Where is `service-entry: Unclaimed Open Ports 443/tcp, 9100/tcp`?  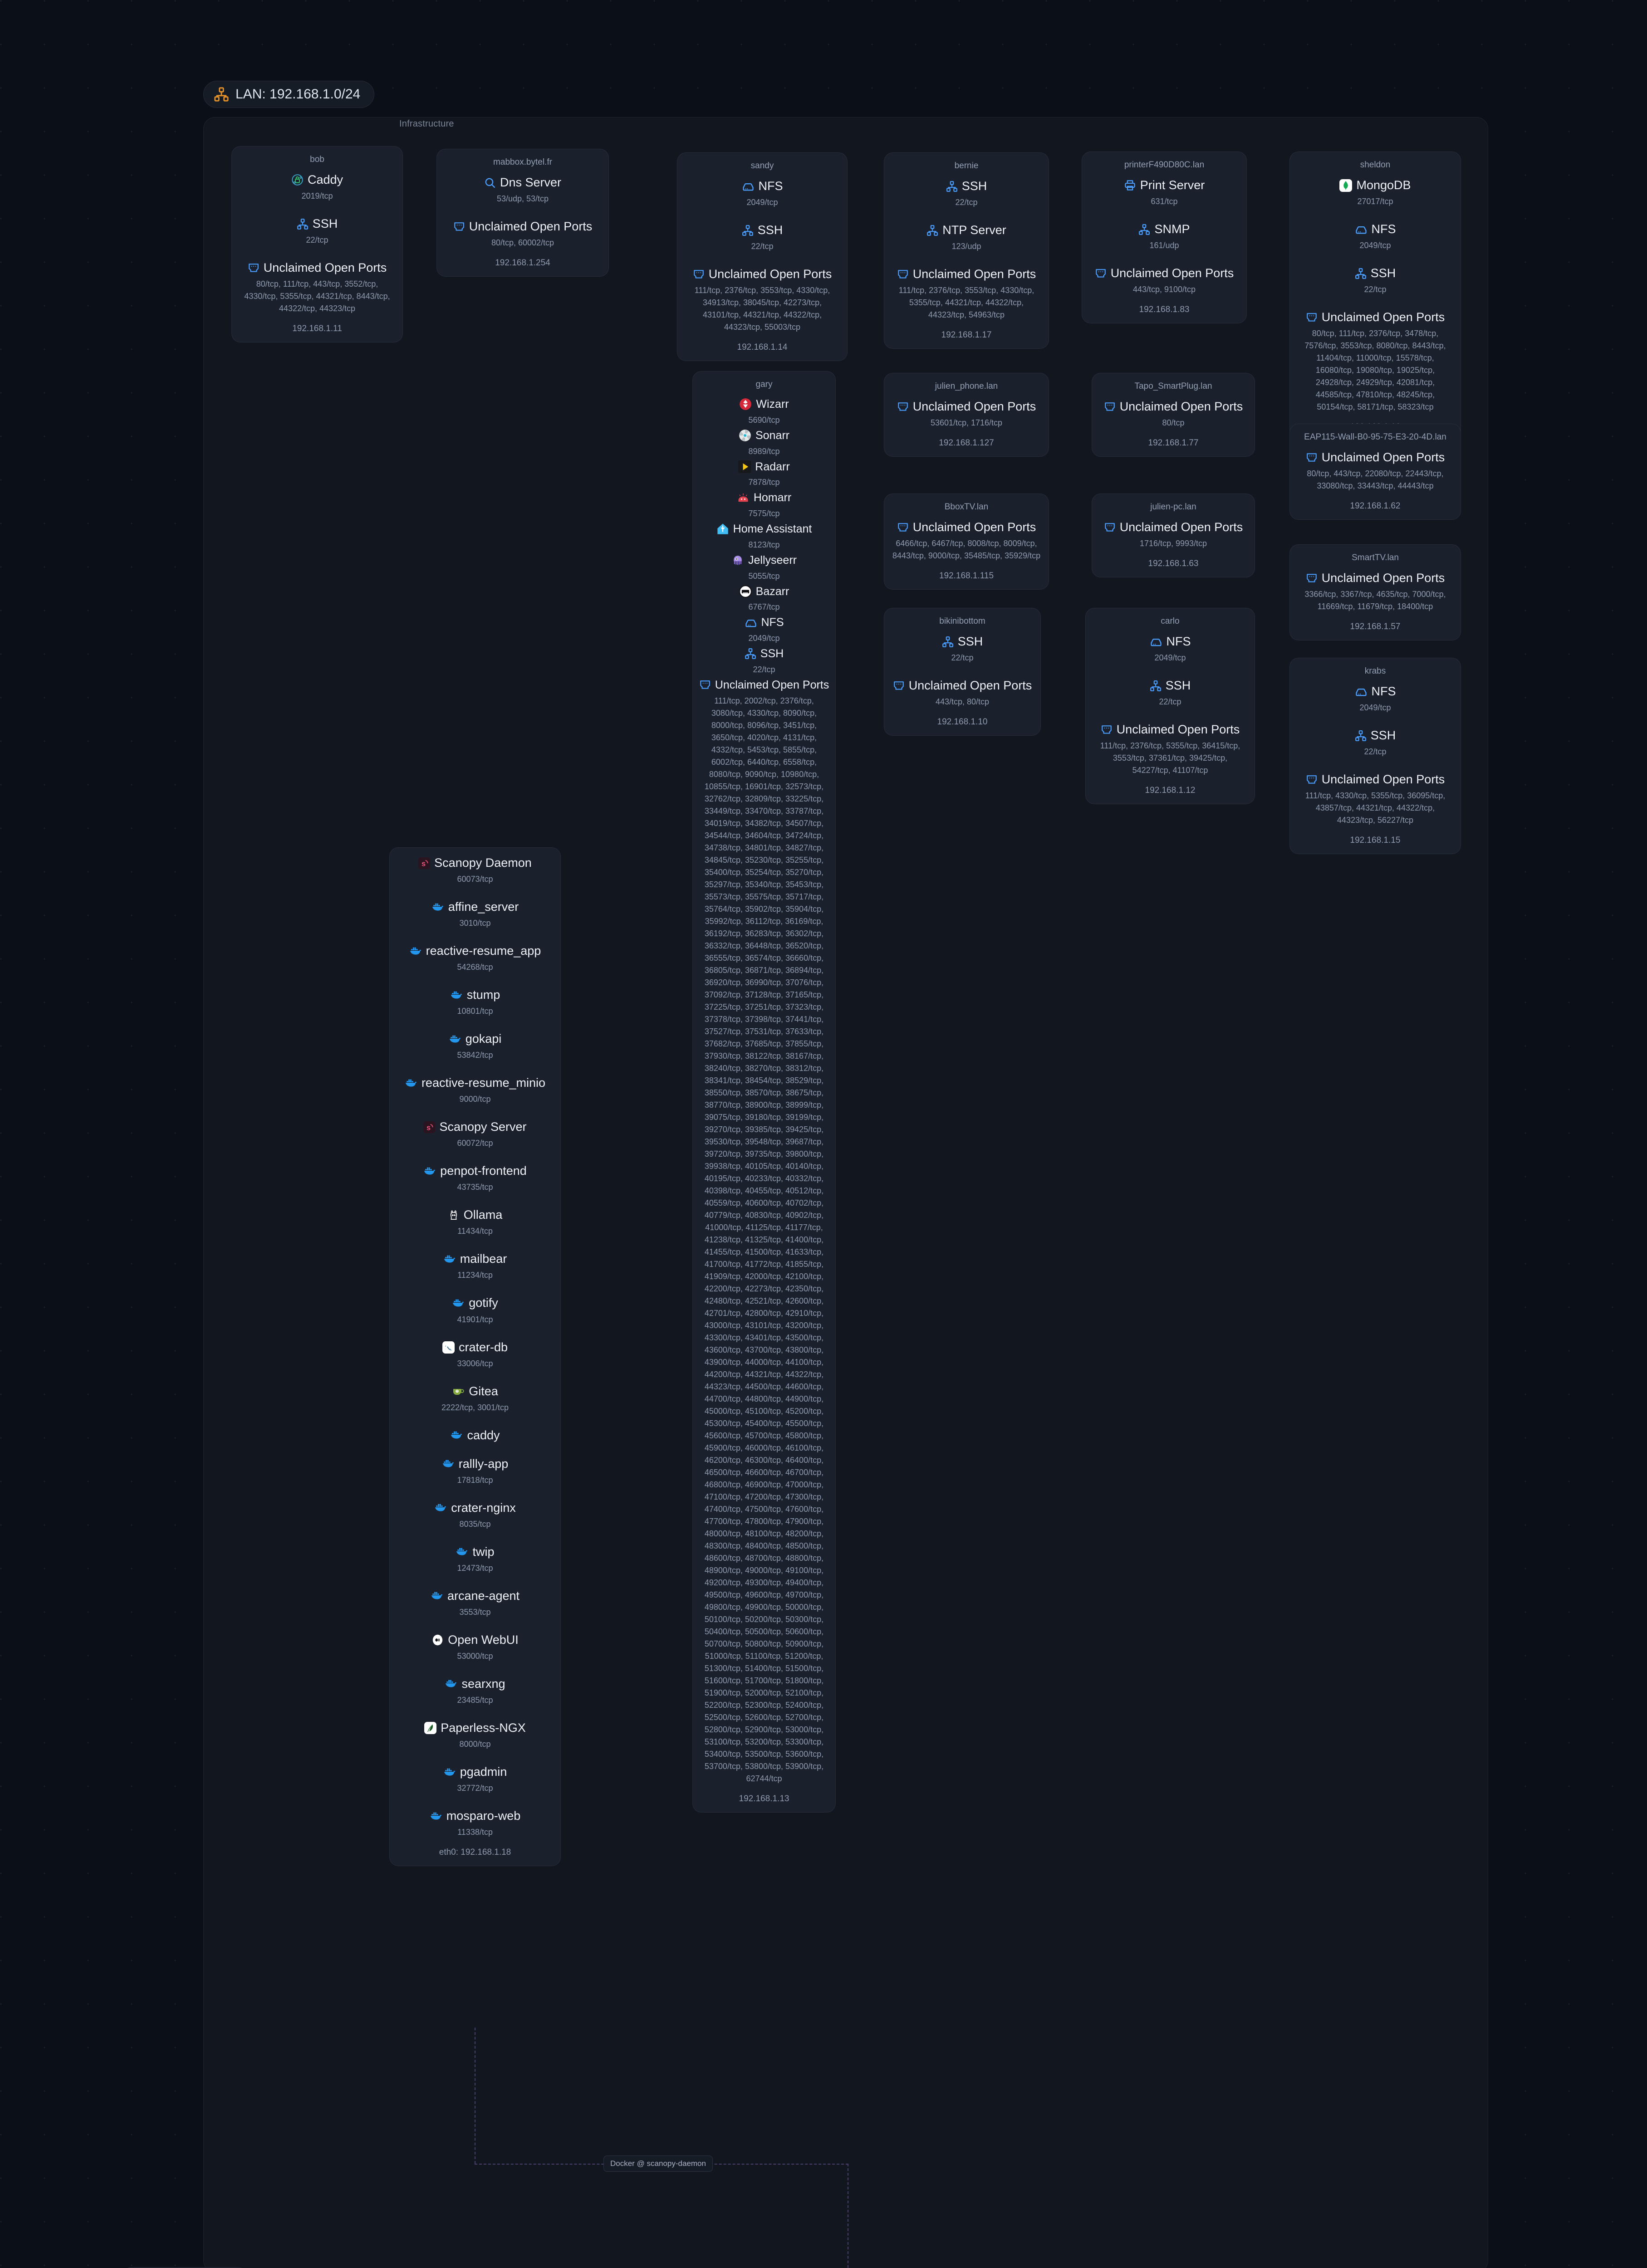
service-entry: Unclaimed Open Ports 443/tcp, 9100/tcp is located at coordinates (1164, 281).